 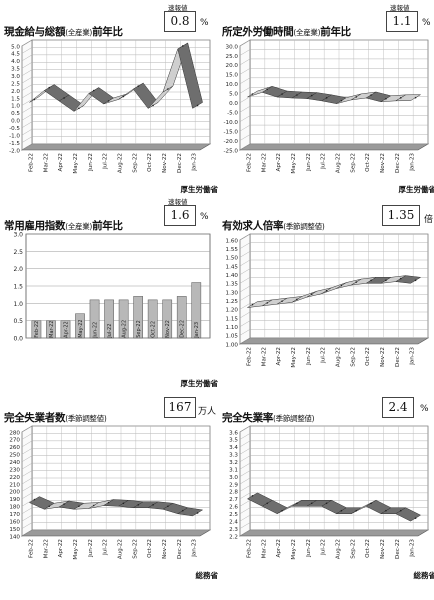 I want to click on y-tick-label: 150, so click(x=14, y=530).